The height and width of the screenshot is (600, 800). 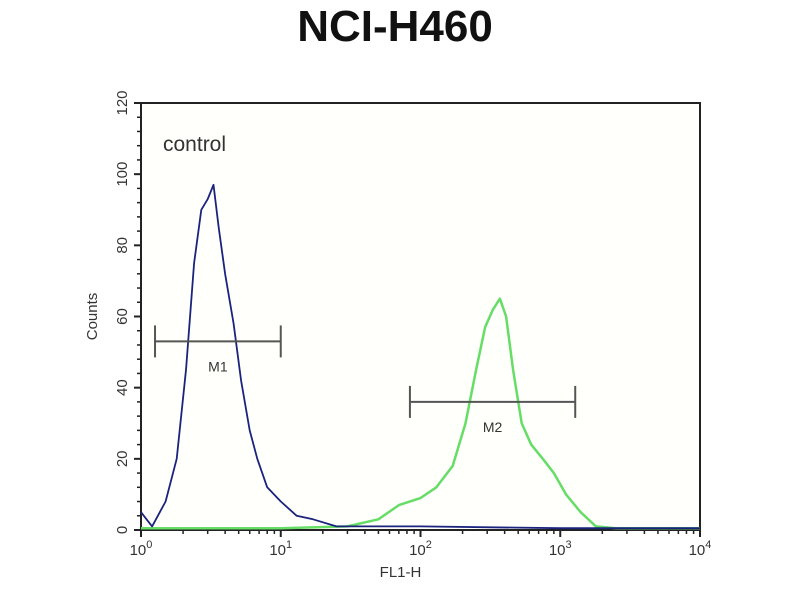 I want to click on marker-label: M1, so click(x=218, y=366).